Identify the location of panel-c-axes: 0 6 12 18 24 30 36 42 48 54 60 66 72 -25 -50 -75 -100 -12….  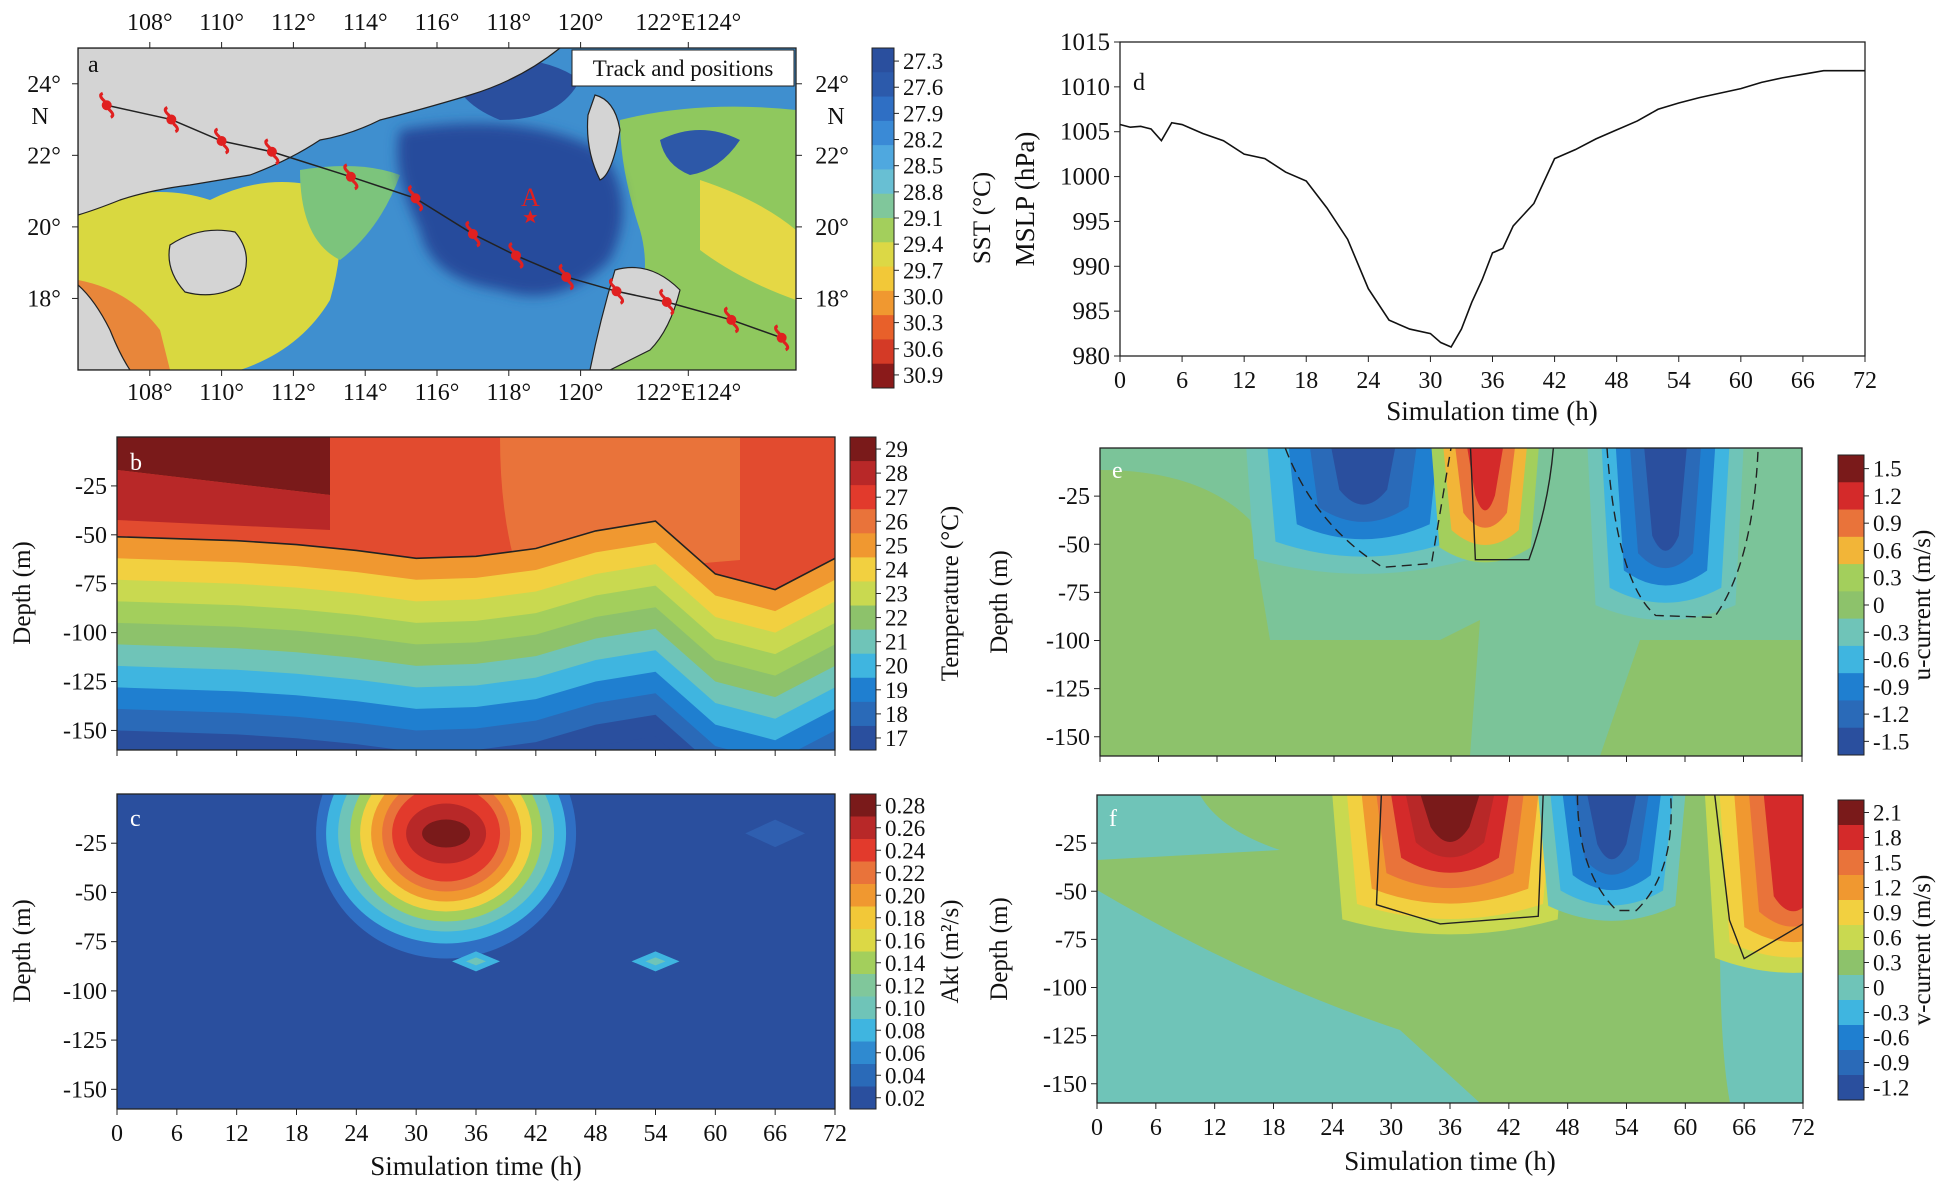
(455, 989).